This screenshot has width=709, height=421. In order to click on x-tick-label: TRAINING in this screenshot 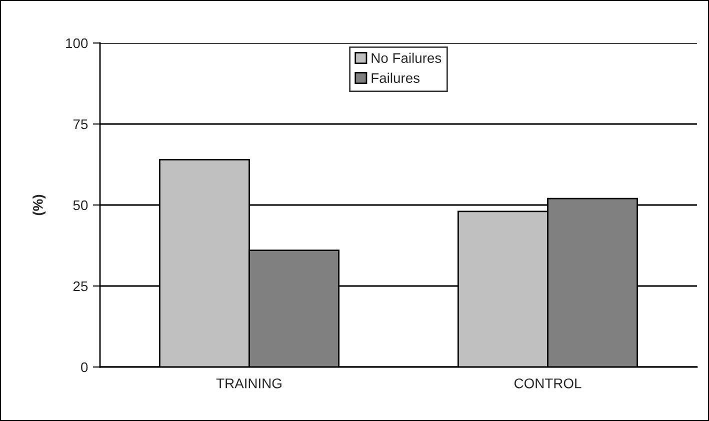, I will do `click(249, 383)`.